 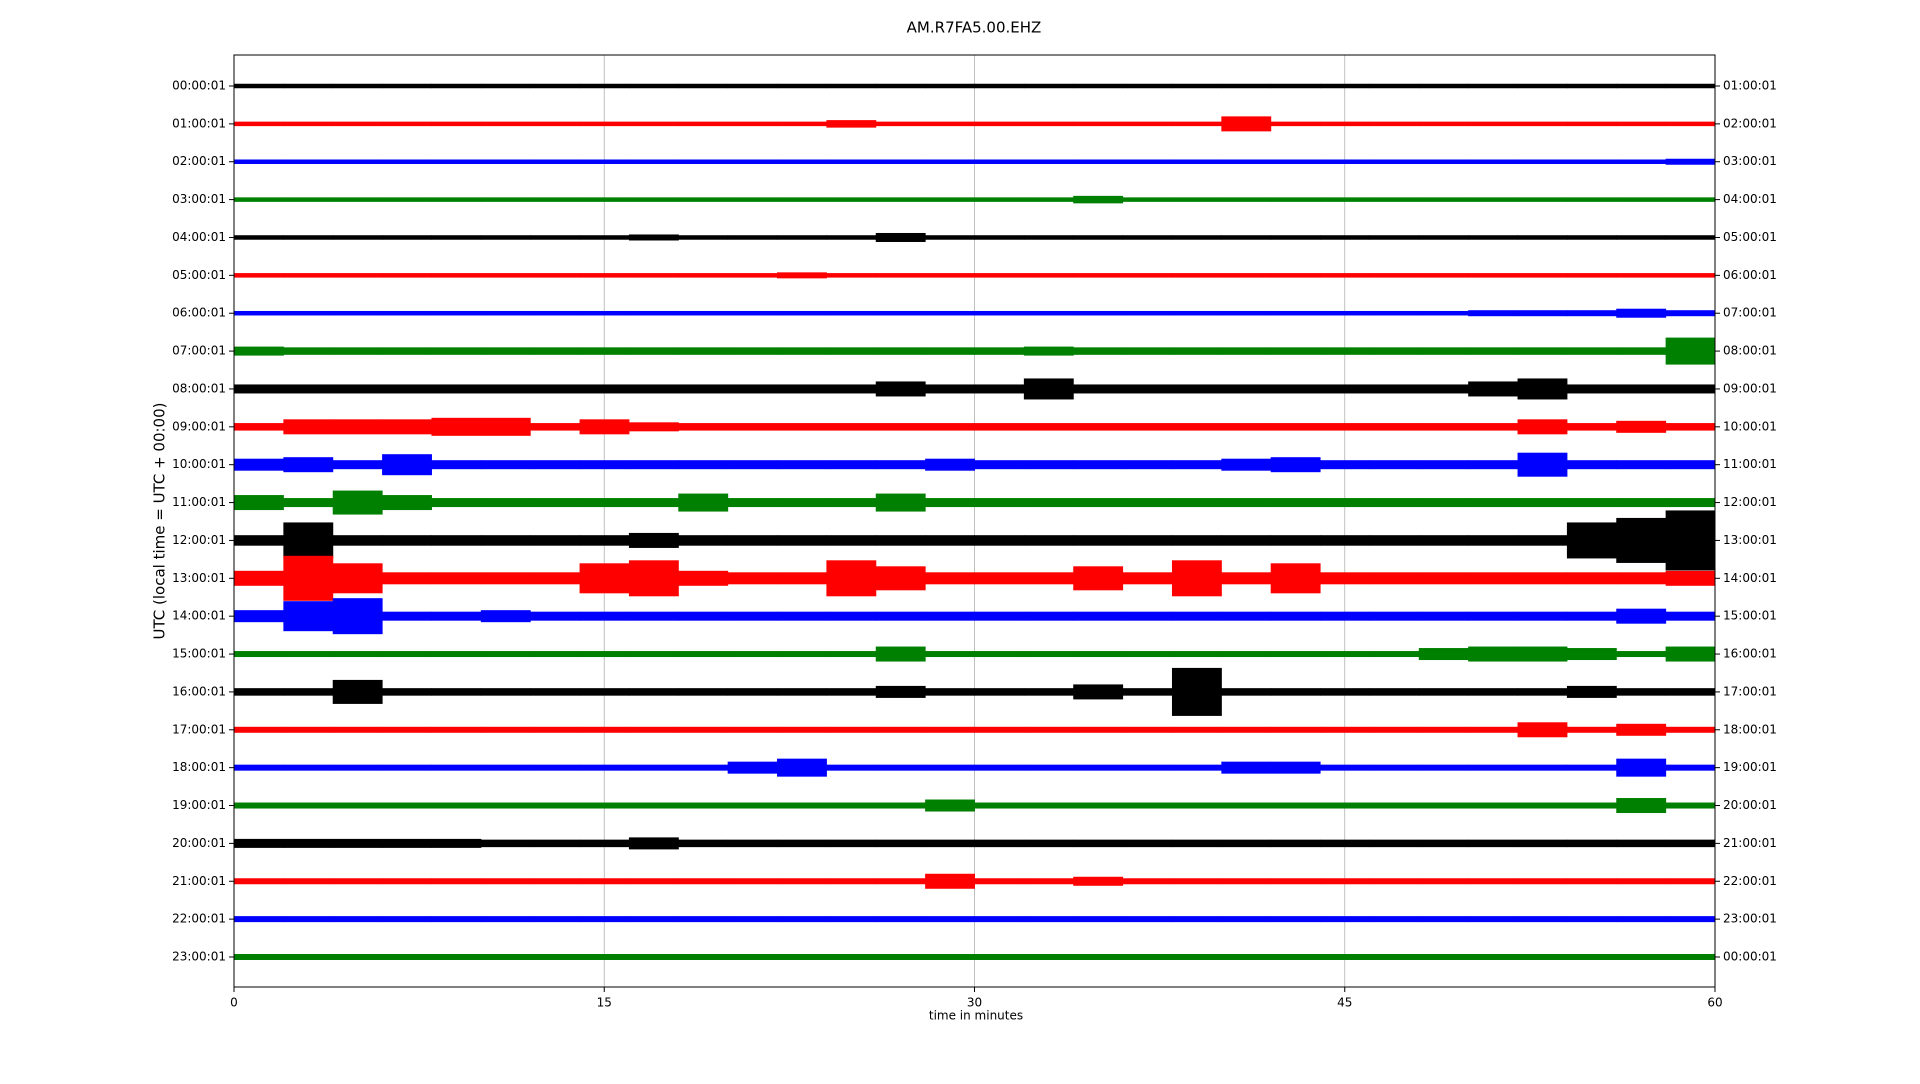 What do you see at coordinates (1750, 464) in the screenshot?
I see `y2-tick-label: 11:00:01` at bounding box center [1750, 464].